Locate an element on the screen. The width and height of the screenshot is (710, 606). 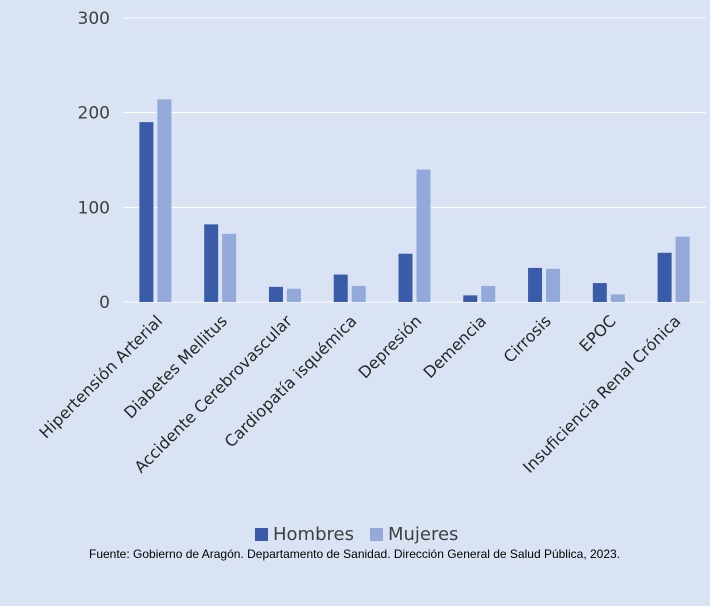
legend-item-hombres: Hombres is located at coordinates (304, 534).